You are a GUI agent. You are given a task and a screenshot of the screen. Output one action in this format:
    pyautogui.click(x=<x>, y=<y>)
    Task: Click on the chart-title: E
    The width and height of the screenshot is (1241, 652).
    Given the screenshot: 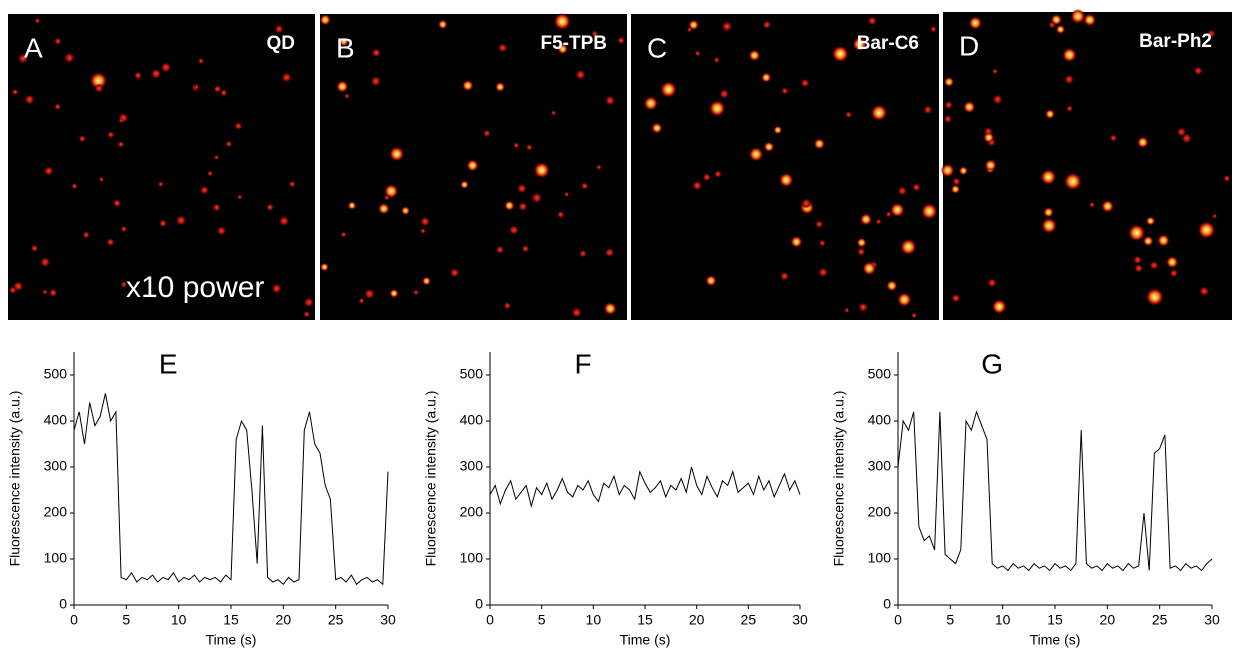 What is the action you would take?
    pyautogui.click(x=168, y=363)
    